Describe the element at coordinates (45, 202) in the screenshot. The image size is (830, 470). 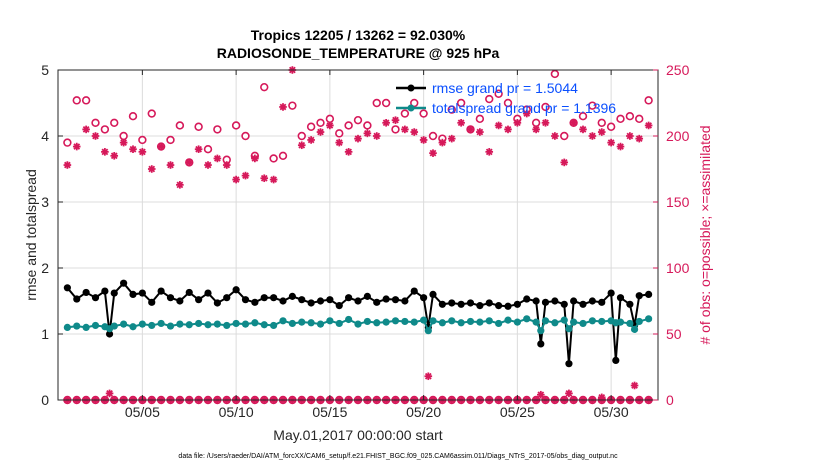
I see `y-tick-label-left: 3` at that location.